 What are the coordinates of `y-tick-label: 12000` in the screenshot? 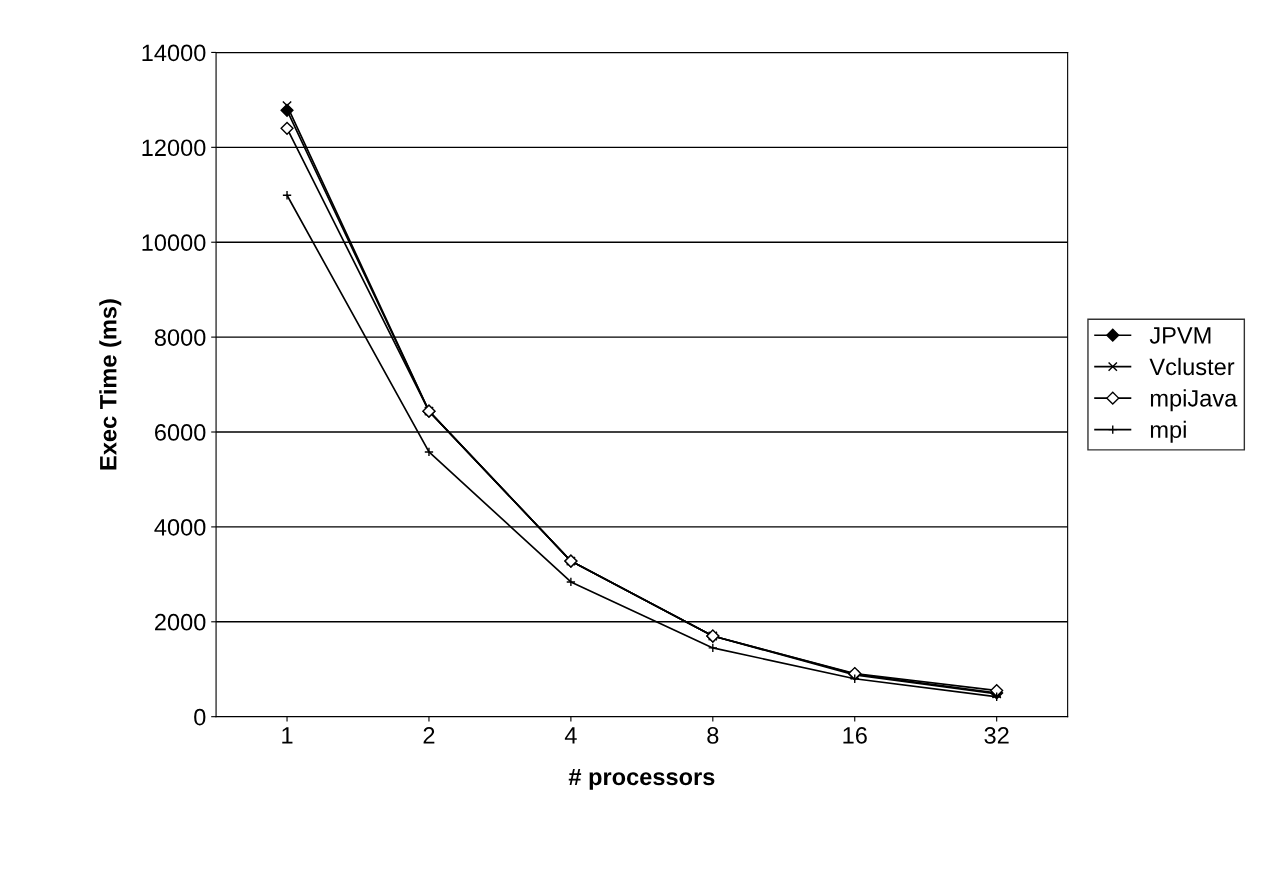 It's located at (174, 148).